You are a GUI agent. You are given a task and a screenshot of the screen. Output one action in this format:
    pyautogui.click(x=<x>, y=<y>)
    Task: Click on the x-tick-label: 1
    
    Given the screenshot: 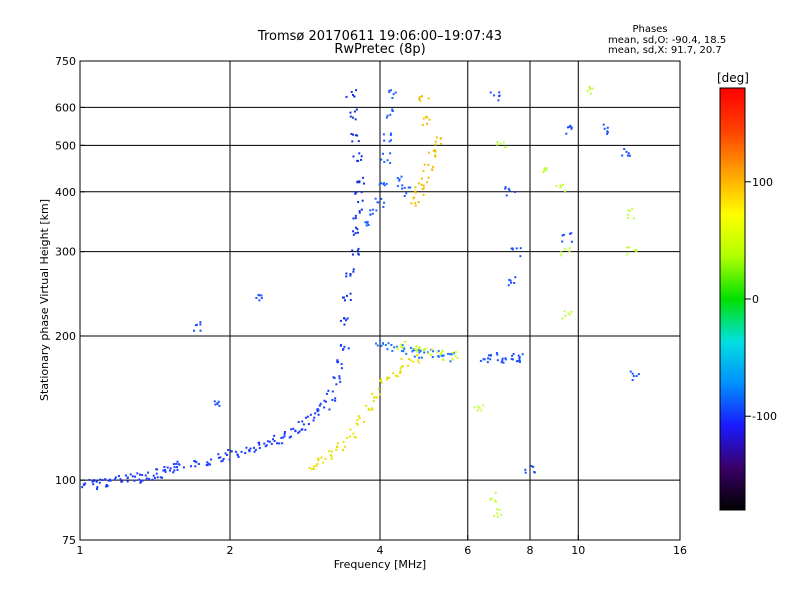 What is the action you would take?
    pyautogui.click(x=80, y=550)
    